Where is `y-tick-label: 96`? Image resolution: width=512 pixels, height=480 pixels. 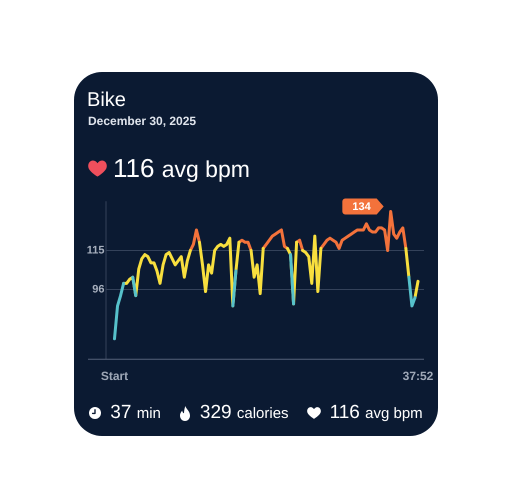
y-tick-label: 96 is located at coordinates (98, 290).